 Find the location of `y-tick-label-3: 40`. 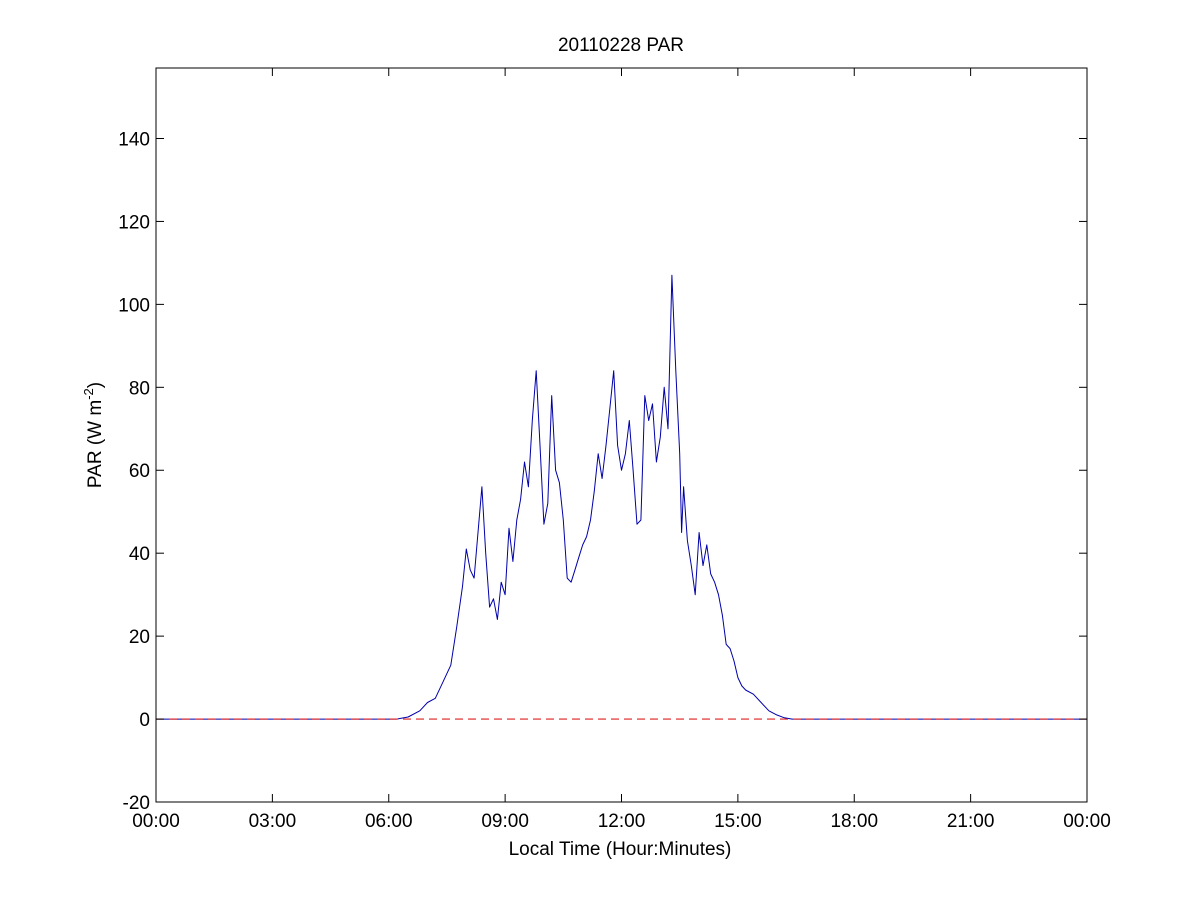

y-tick-label-3: 40 is located at coordinates (139, 554).